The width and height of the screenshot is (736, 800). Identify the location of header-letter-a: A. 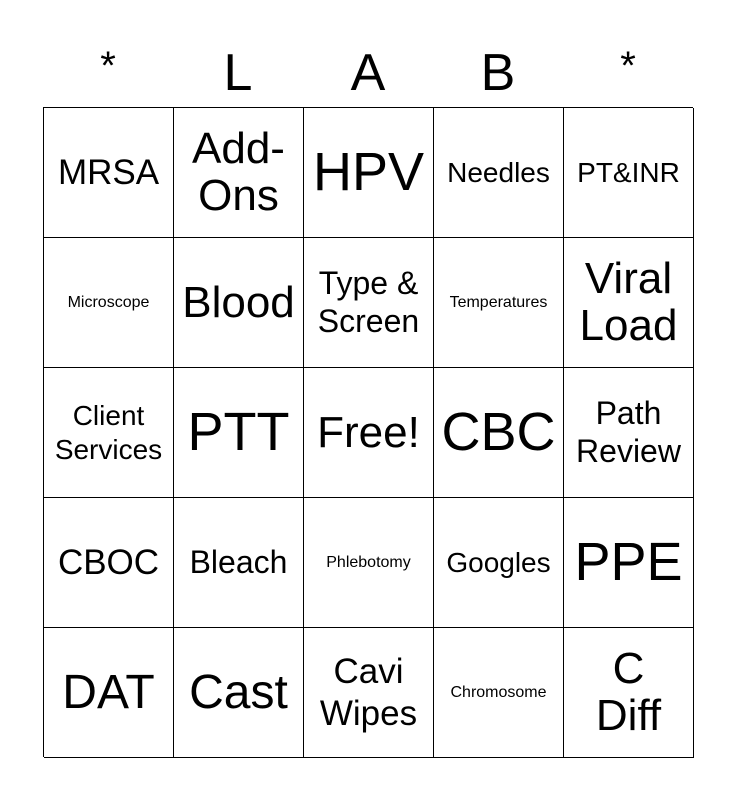
(368, 73).